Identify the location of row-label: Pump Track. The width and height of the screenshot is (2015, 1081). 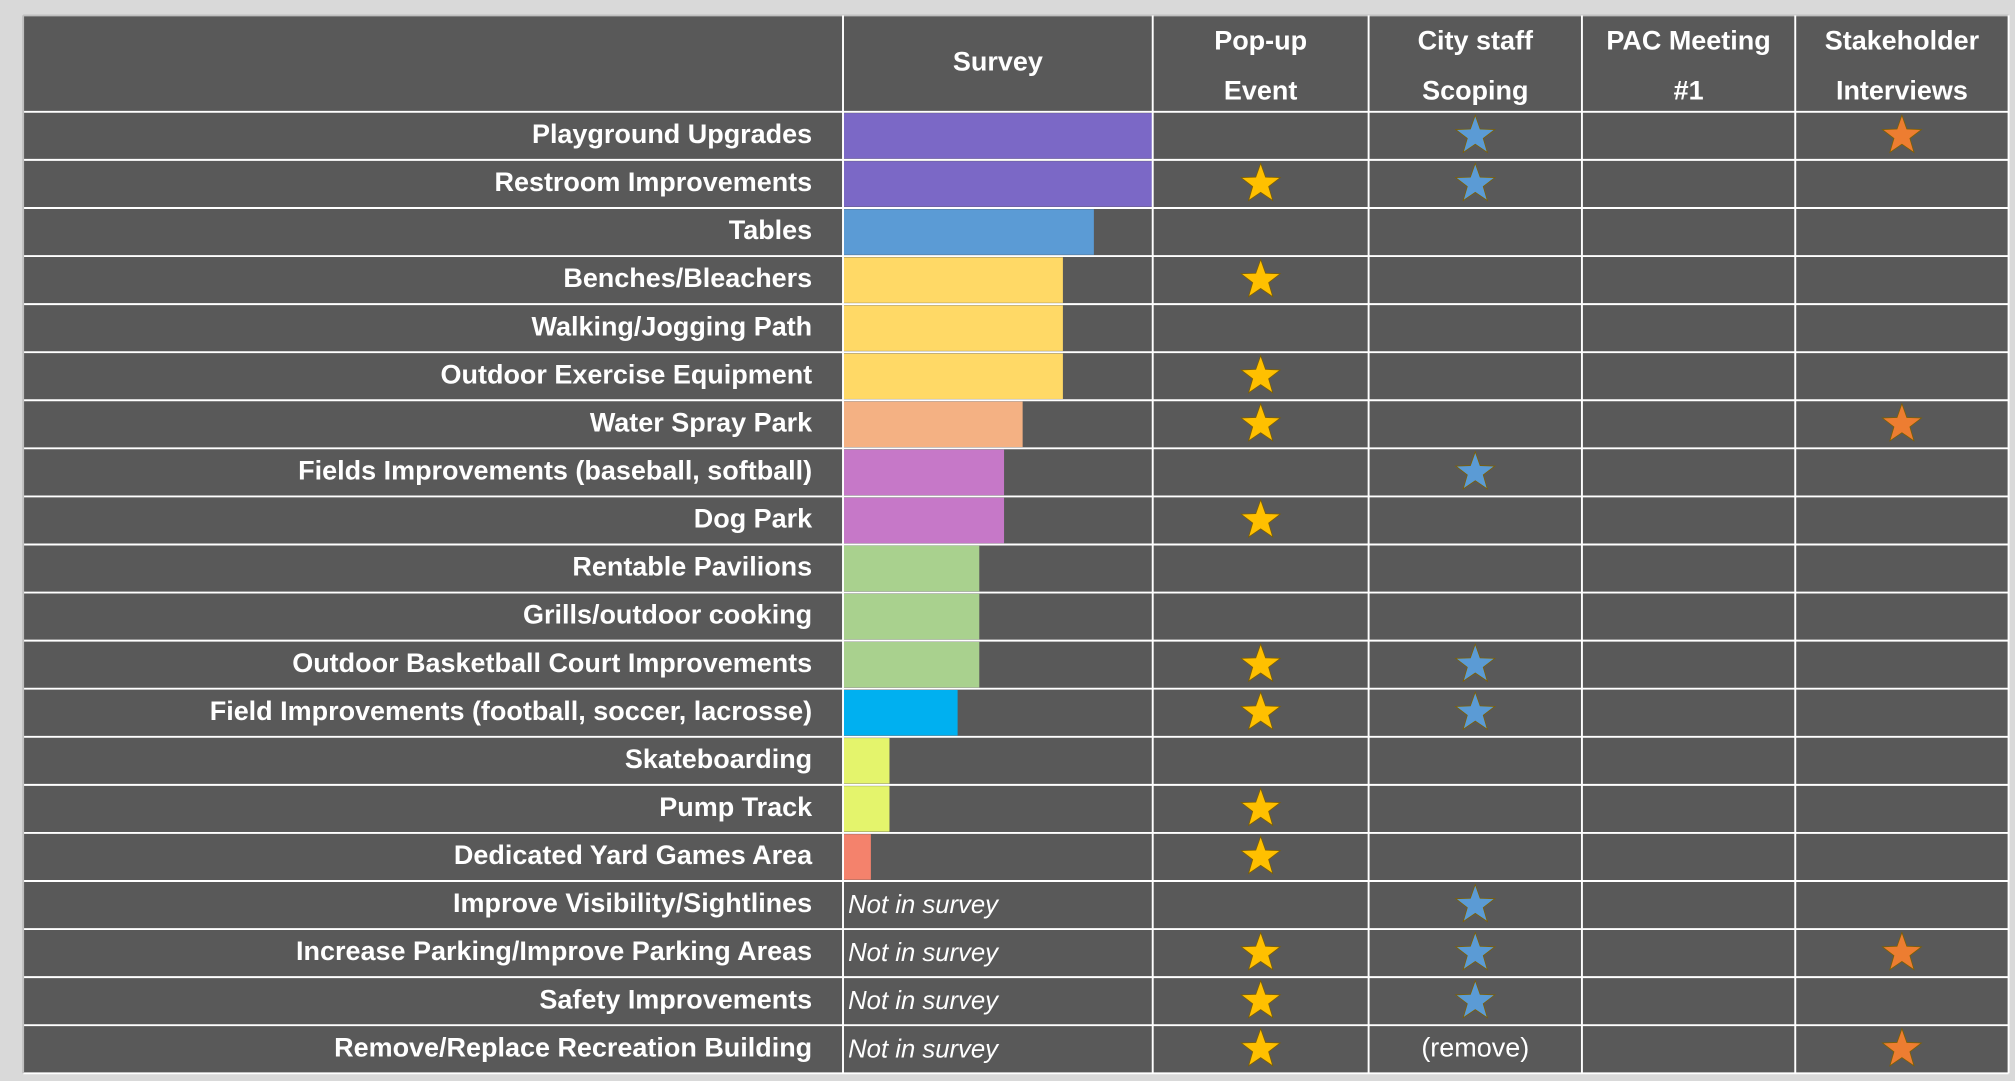
(736, 807).